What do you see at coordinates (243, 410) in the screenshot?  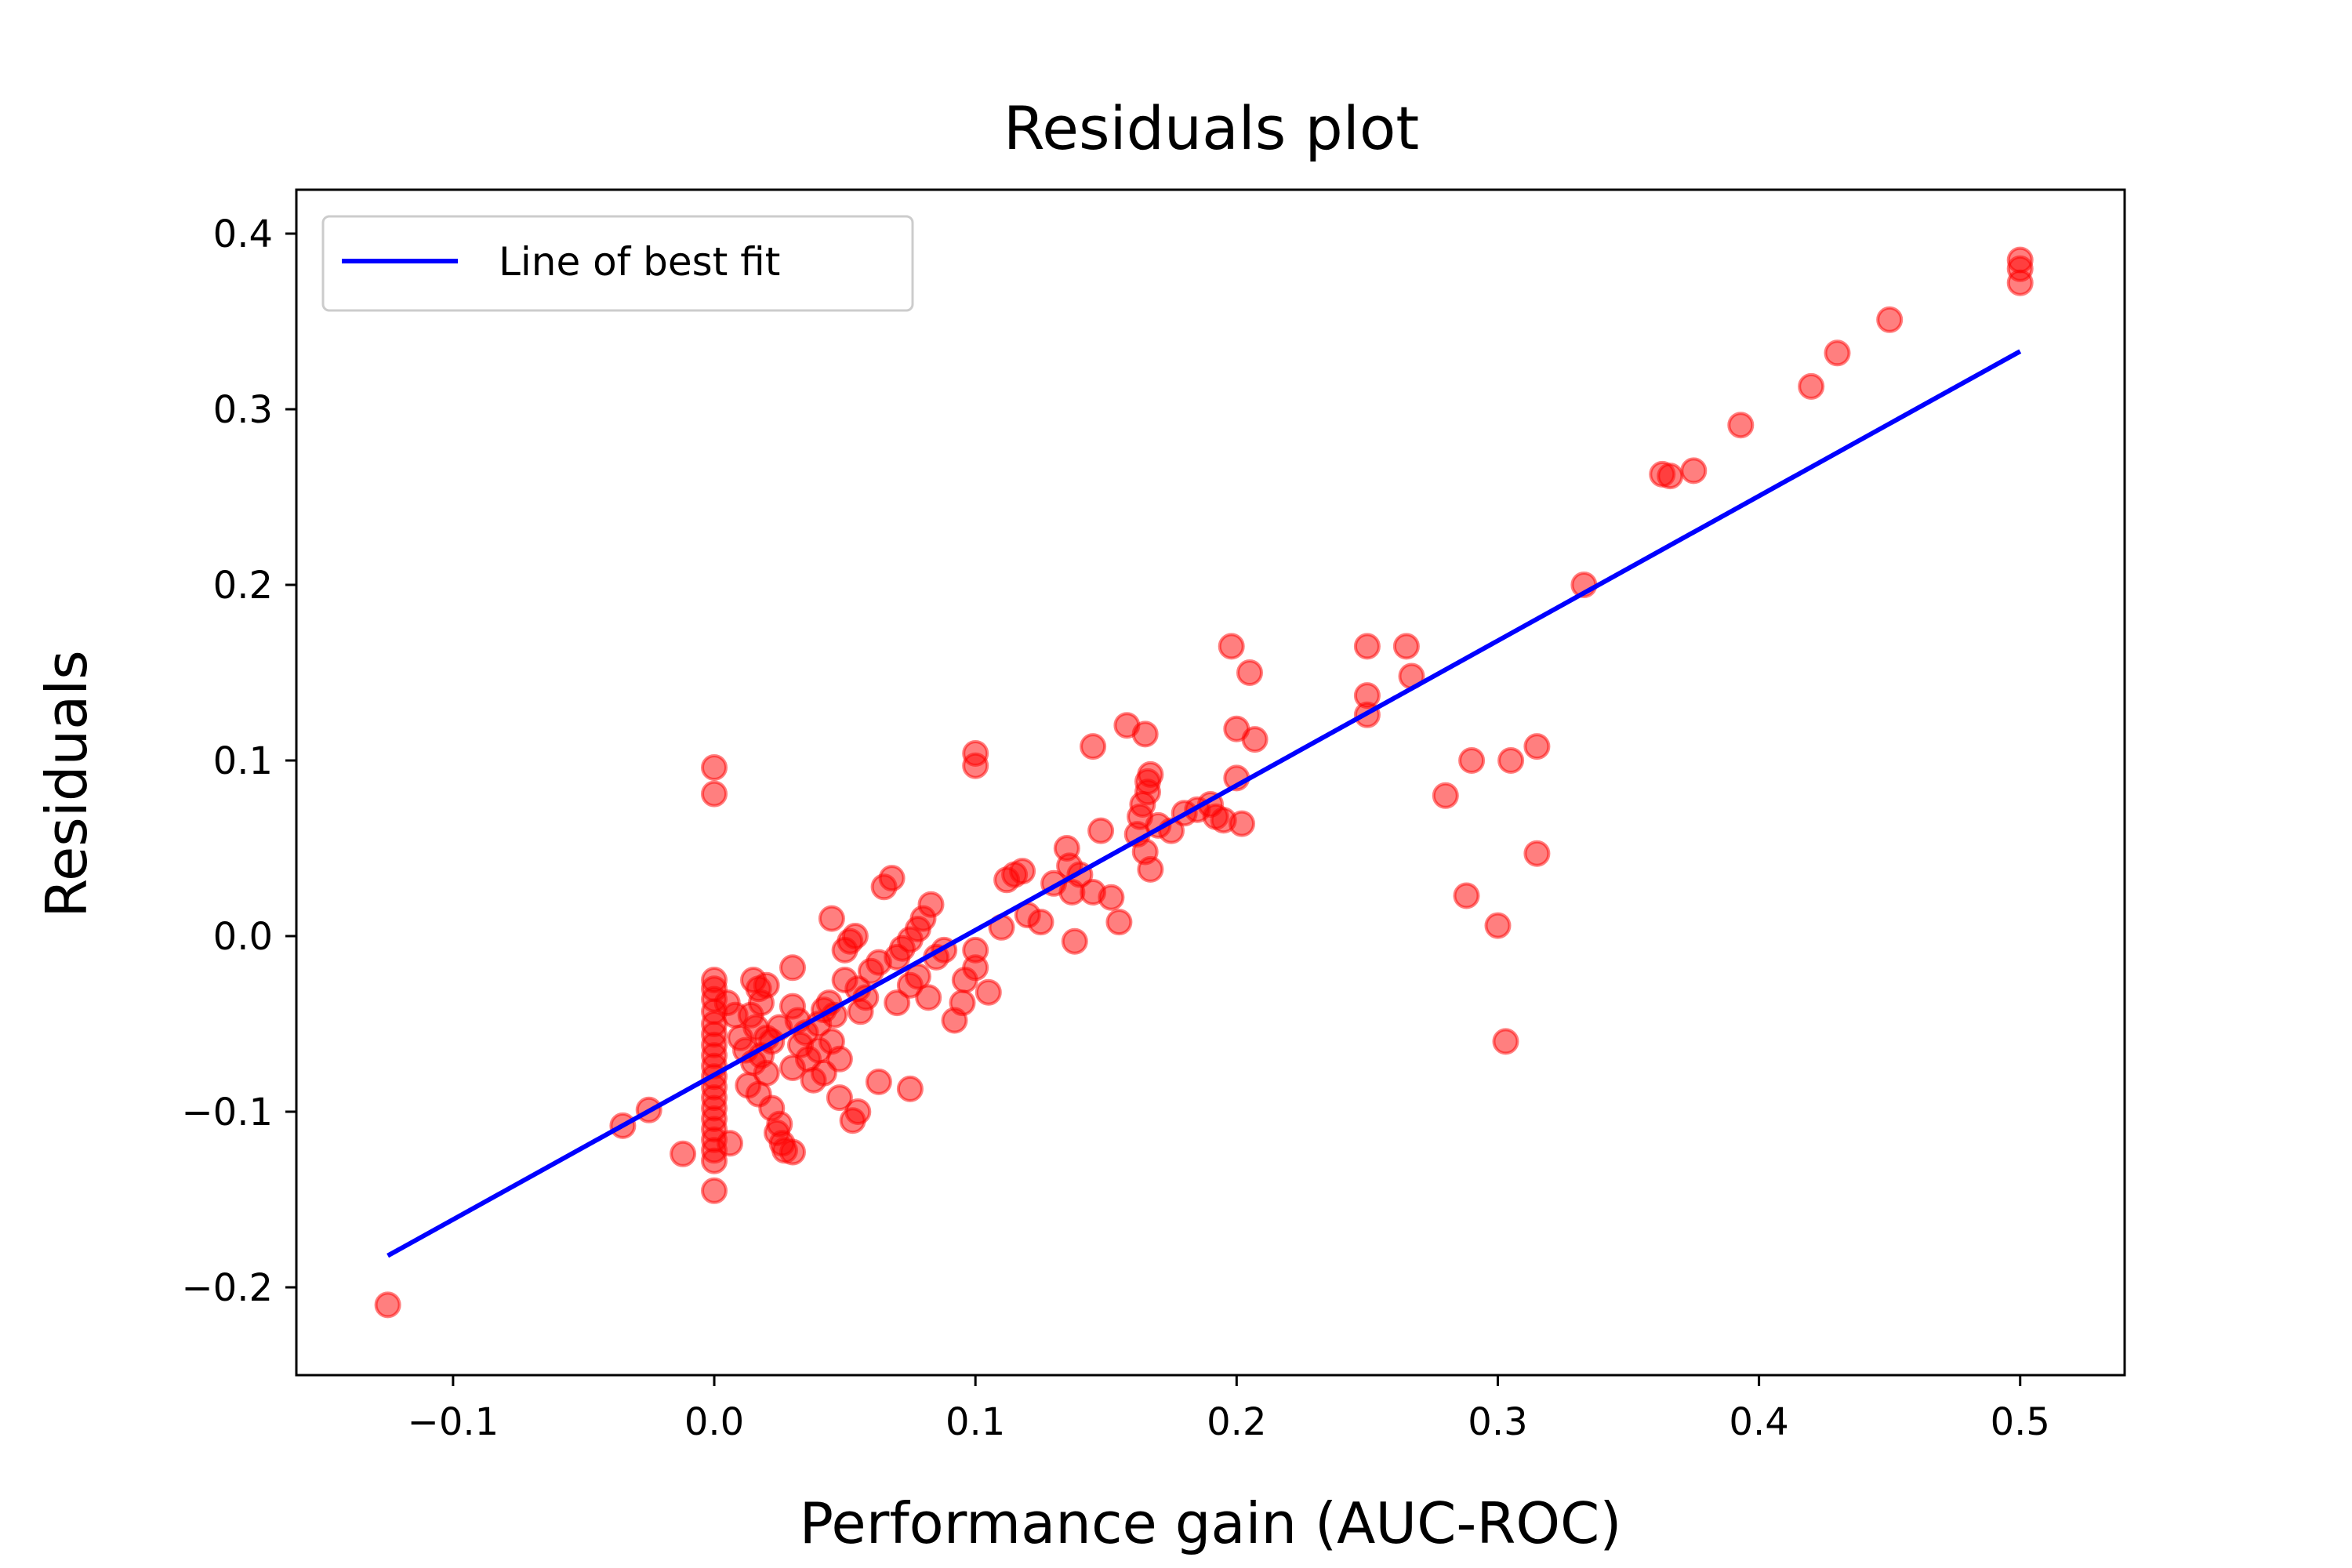 I see `y-tick-label: 0.3` at bounding box center [243, 410].